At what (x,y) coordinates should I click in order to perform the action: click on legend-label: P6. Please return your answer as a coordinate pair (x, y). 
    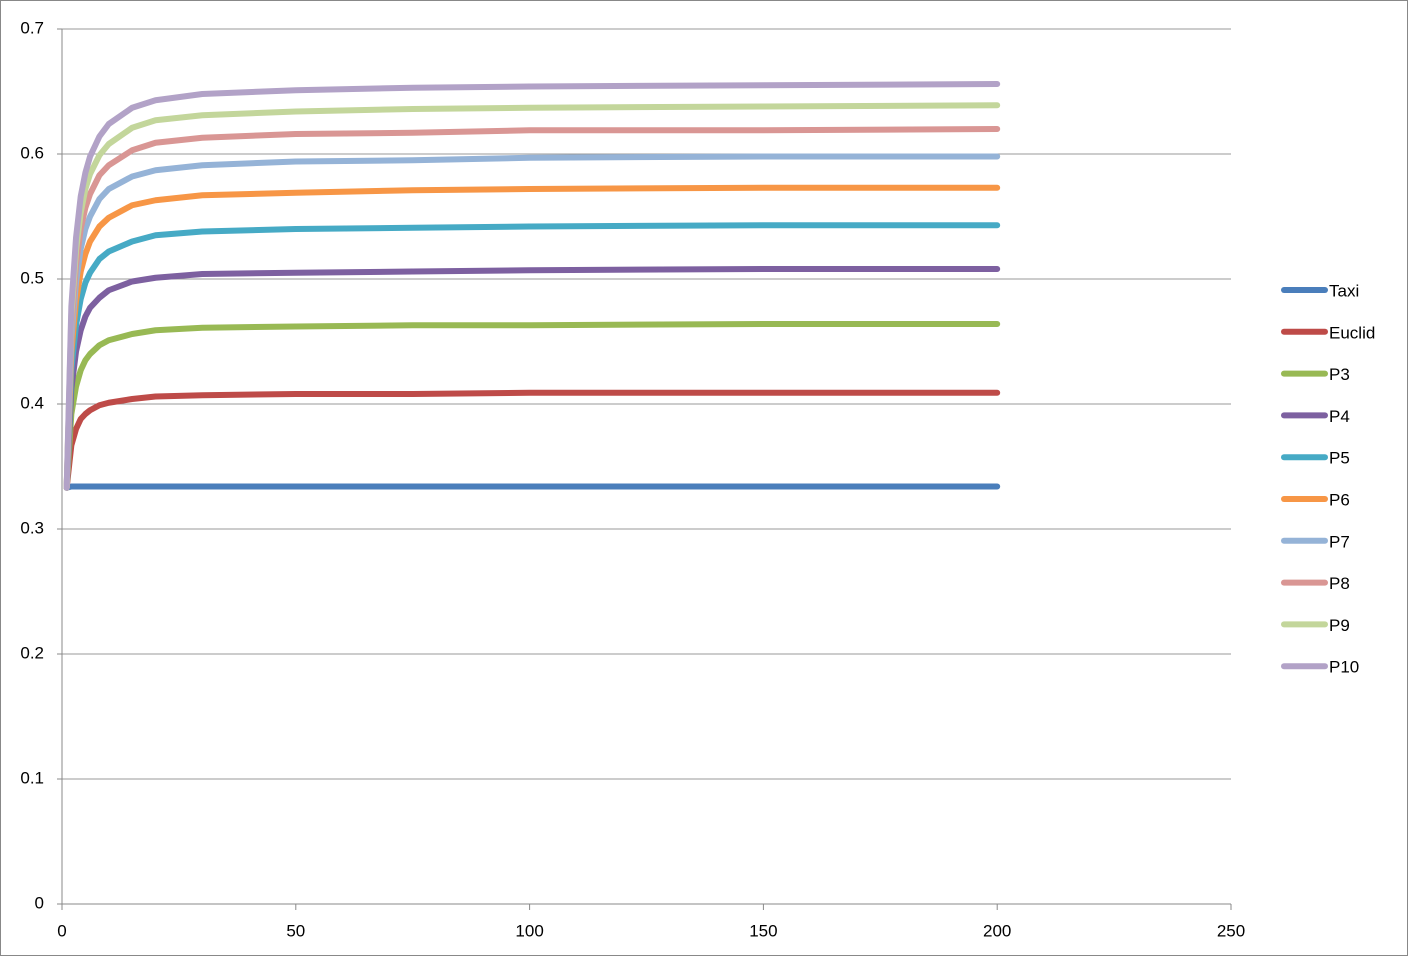
    Looking at the image, I should click on (1339, 499).